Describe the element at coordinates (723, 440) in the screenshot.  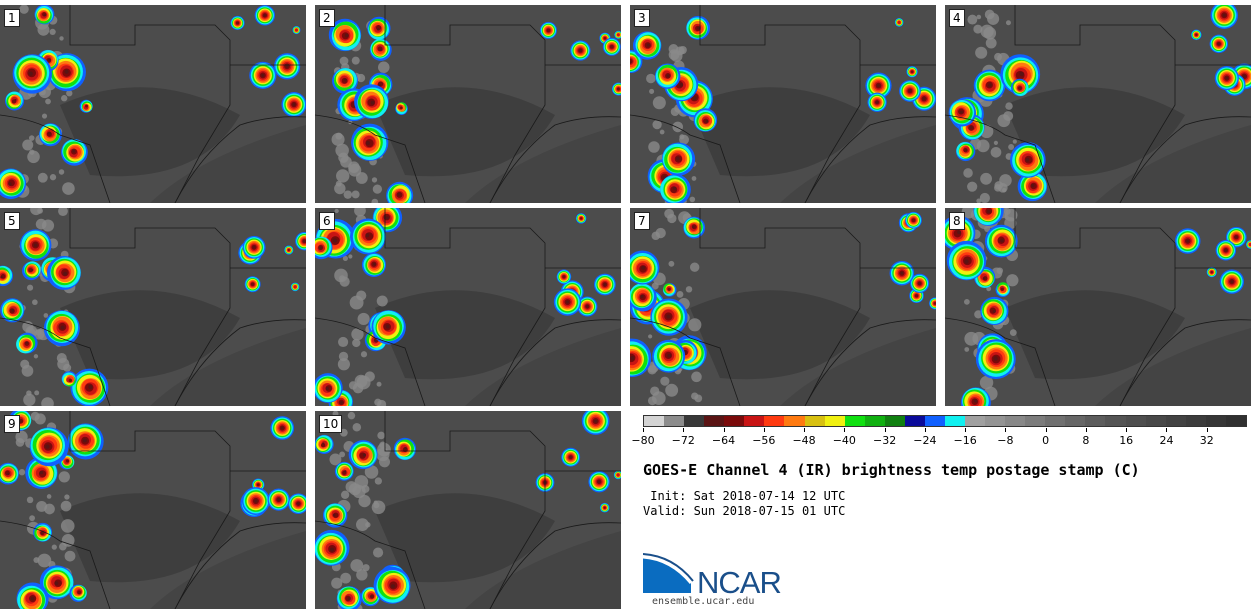
I see `colorbar-tick-label: −64` at that location.